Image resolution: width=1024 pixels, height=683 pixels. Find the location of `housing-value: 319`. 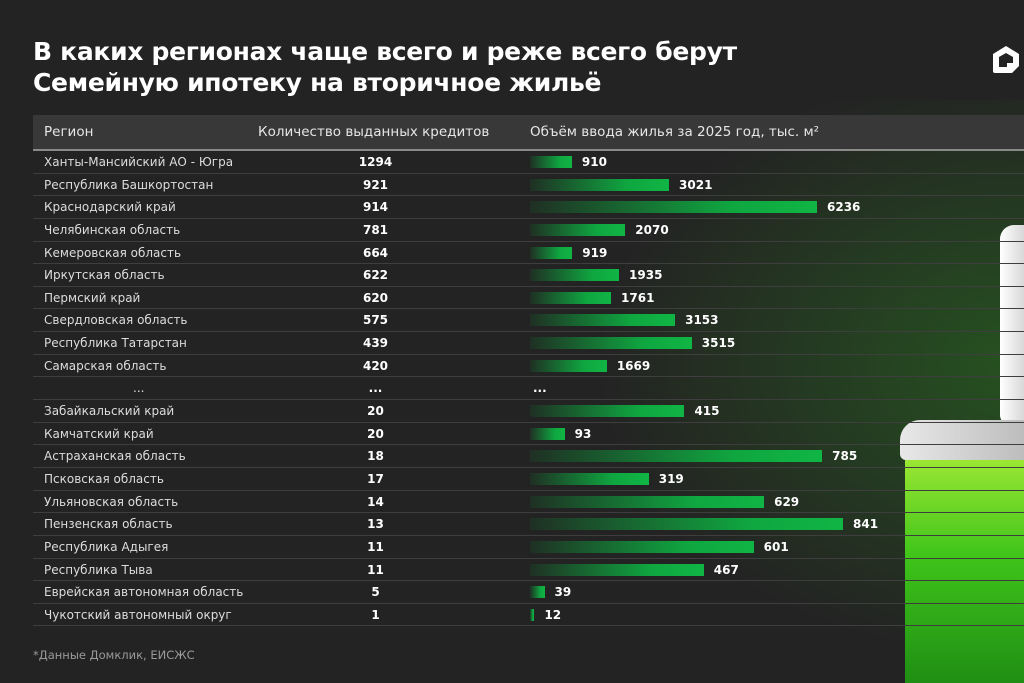

housing-value: 319 is located at coordinates (671, 478).